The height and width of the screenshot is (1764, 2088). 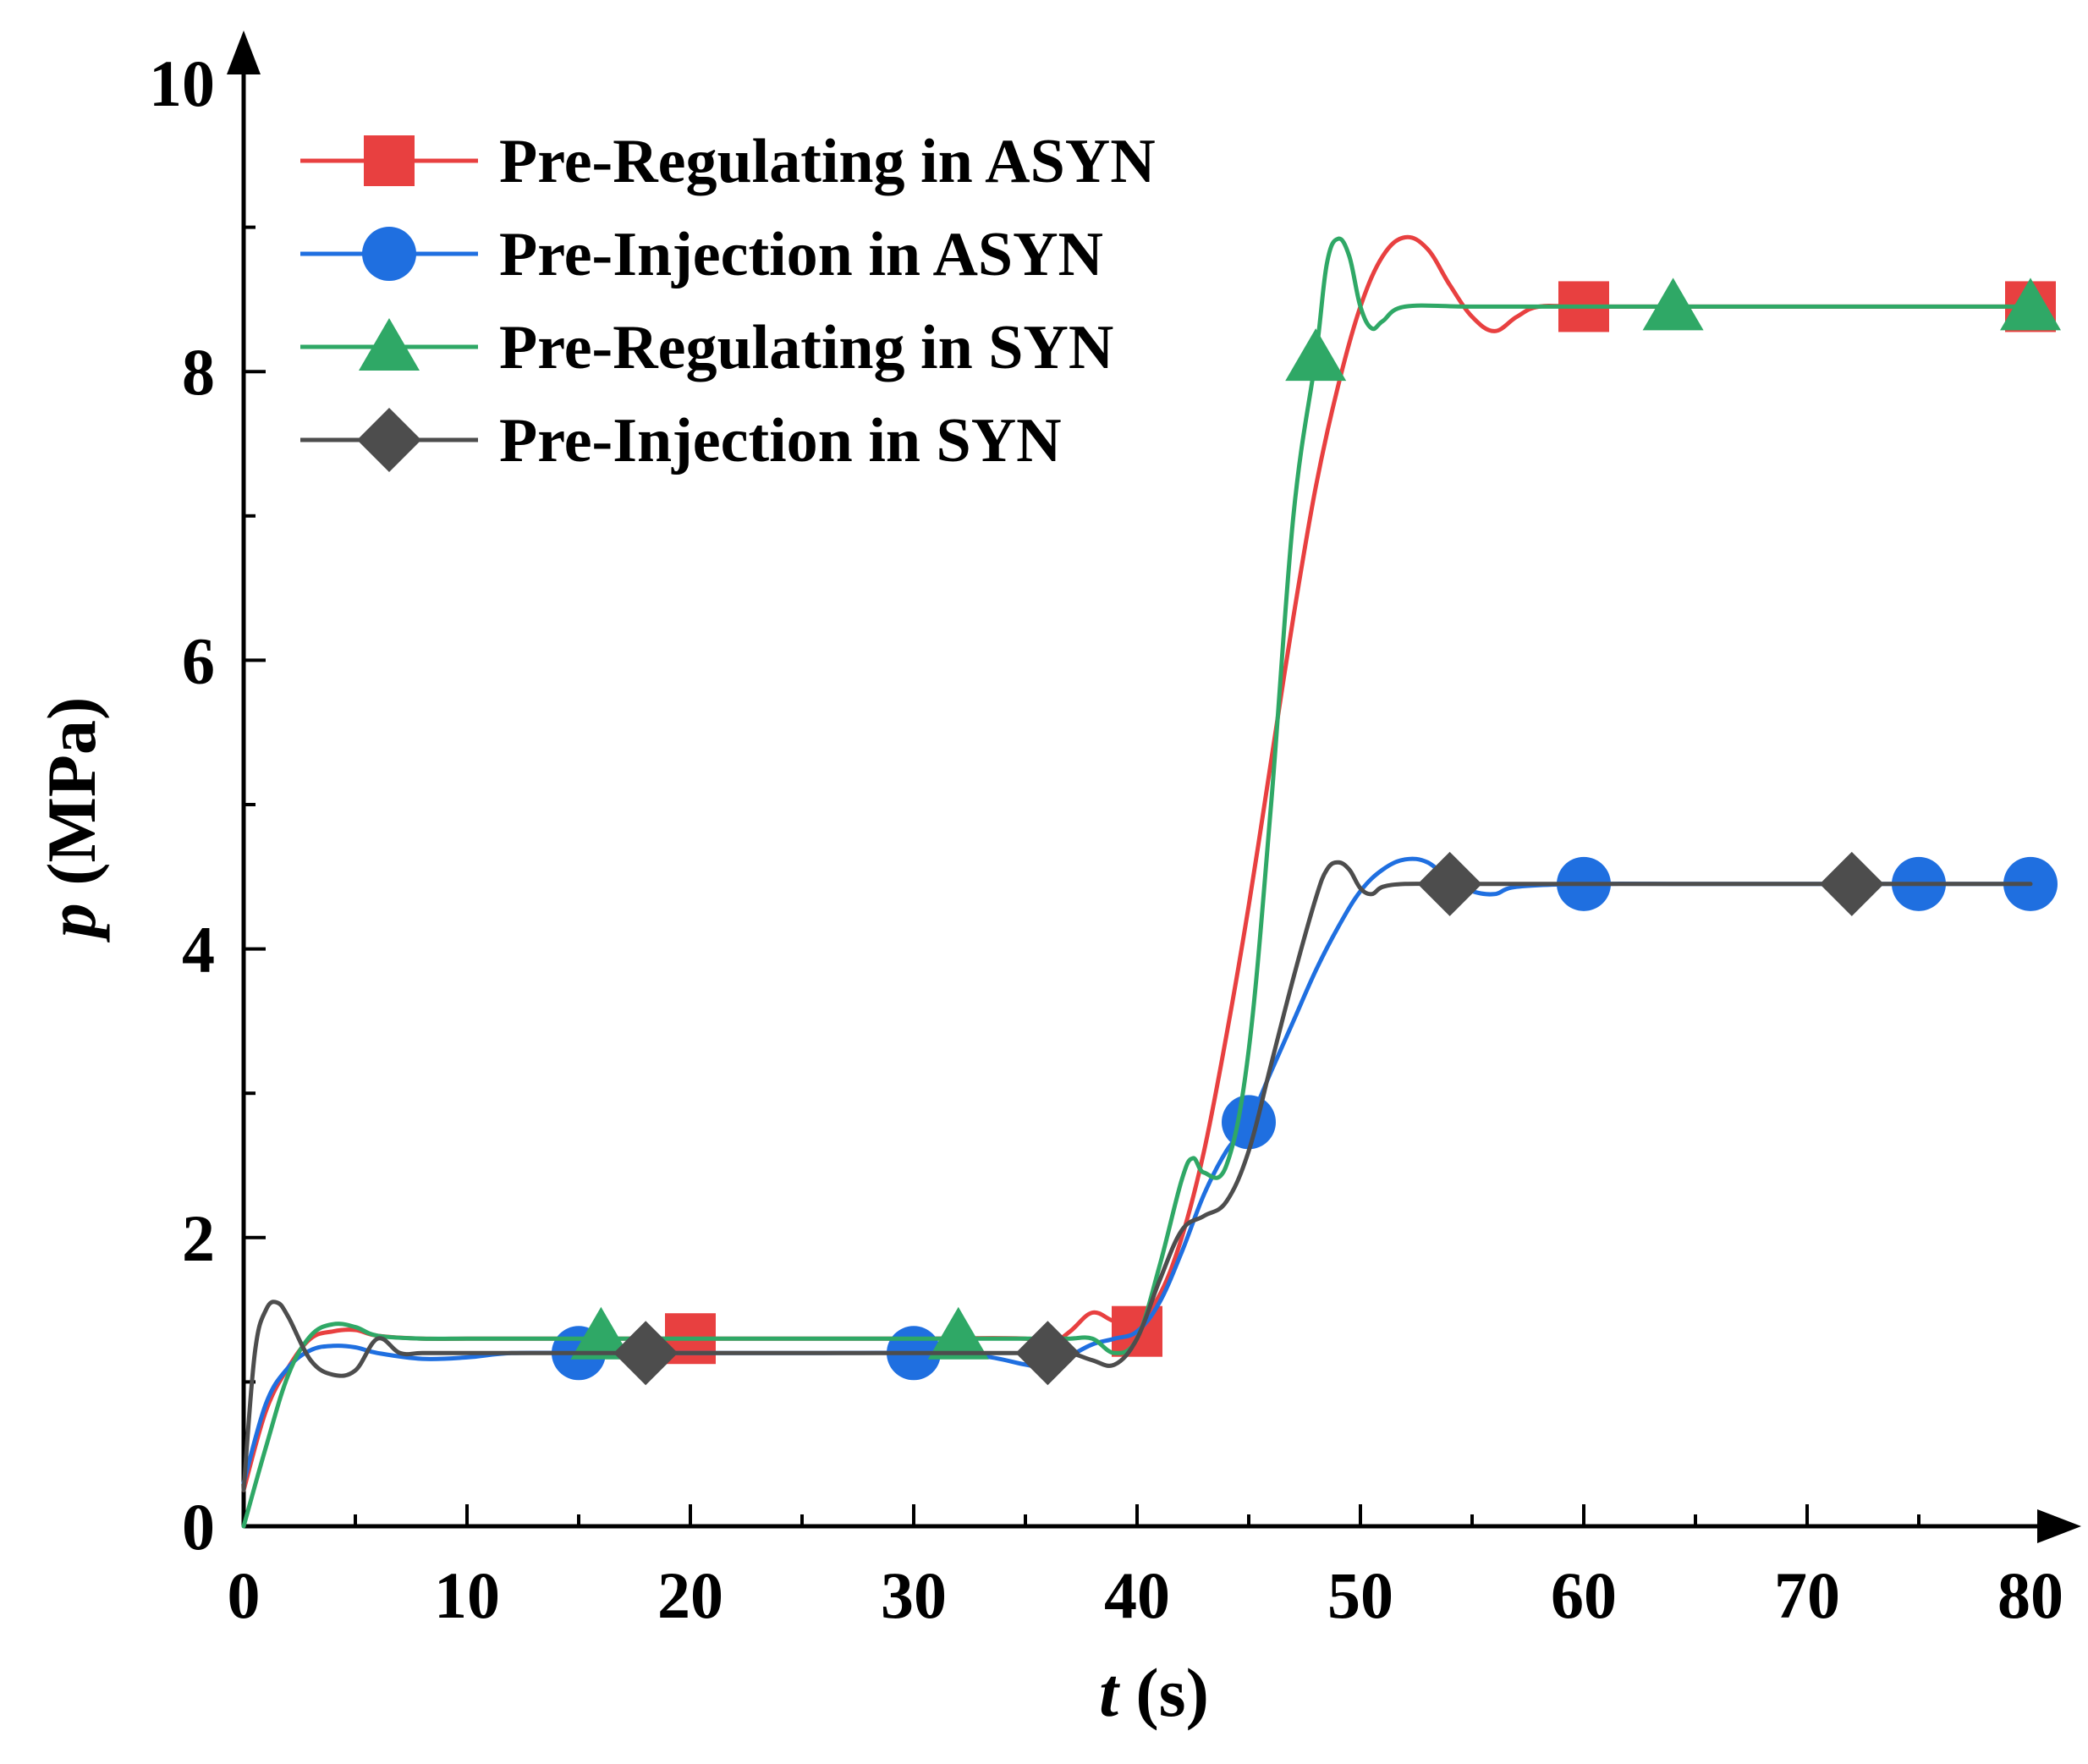 I want to click on legend-marker-triangle-icon, so click(x=389, y=344).